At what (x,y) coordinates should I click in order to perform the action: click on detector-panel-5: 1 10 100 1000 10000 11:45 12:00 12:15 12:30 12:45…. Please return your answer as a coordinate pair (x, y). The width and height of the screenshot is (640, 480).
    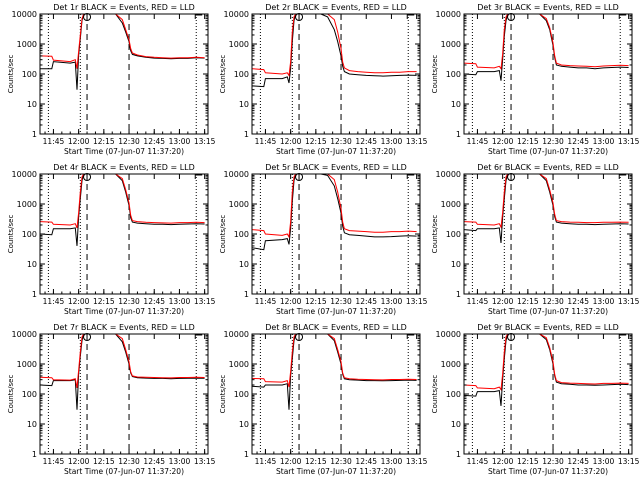
    Looking at the image, I should click on (323, 239).